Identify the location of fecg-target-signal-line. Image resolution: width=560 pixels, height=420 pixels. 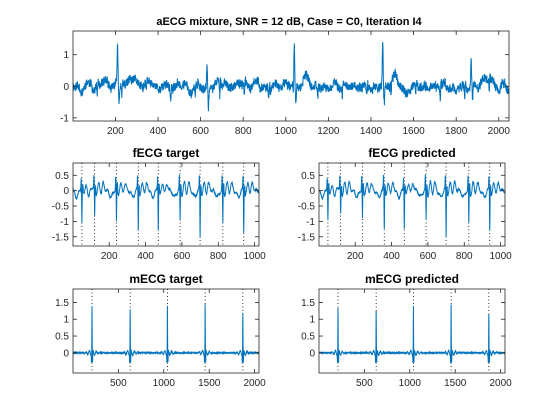
(166, 206).